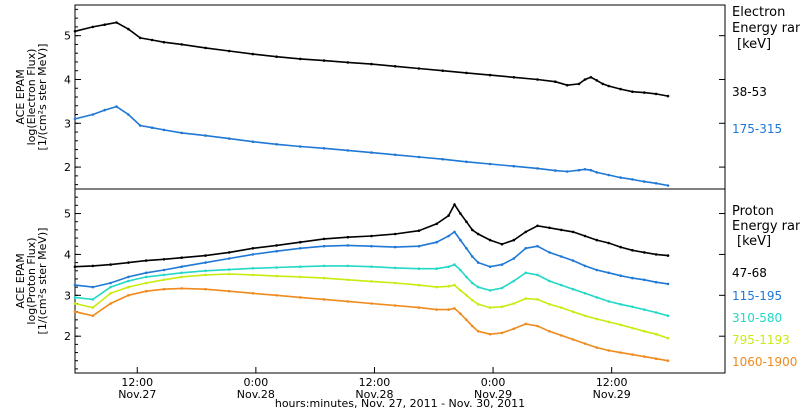 The width and height of the screenshot is (800, 410). I want to click on y-tick-label: 4, so click(67, 254).